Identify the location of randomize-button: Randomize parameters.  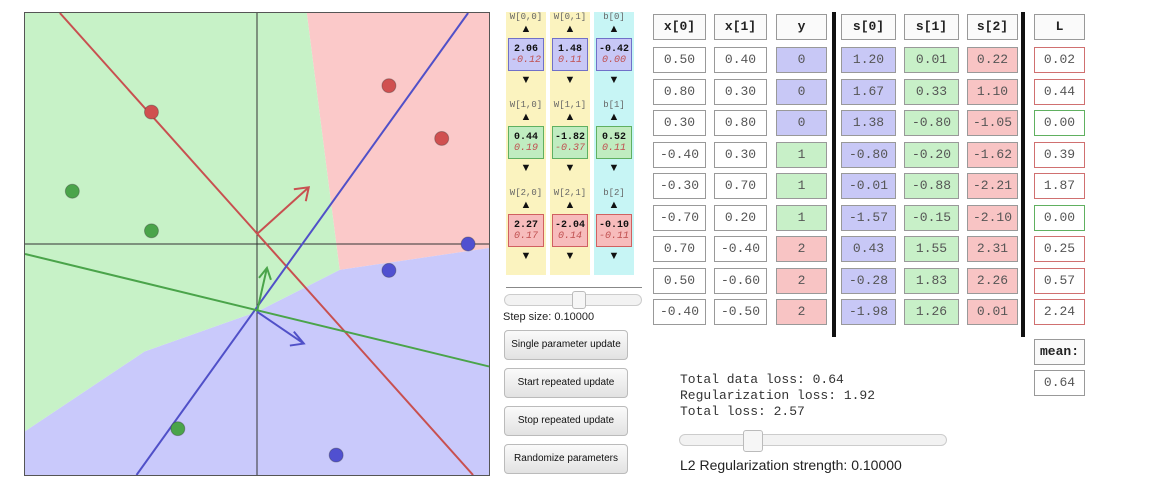
(566, 459).